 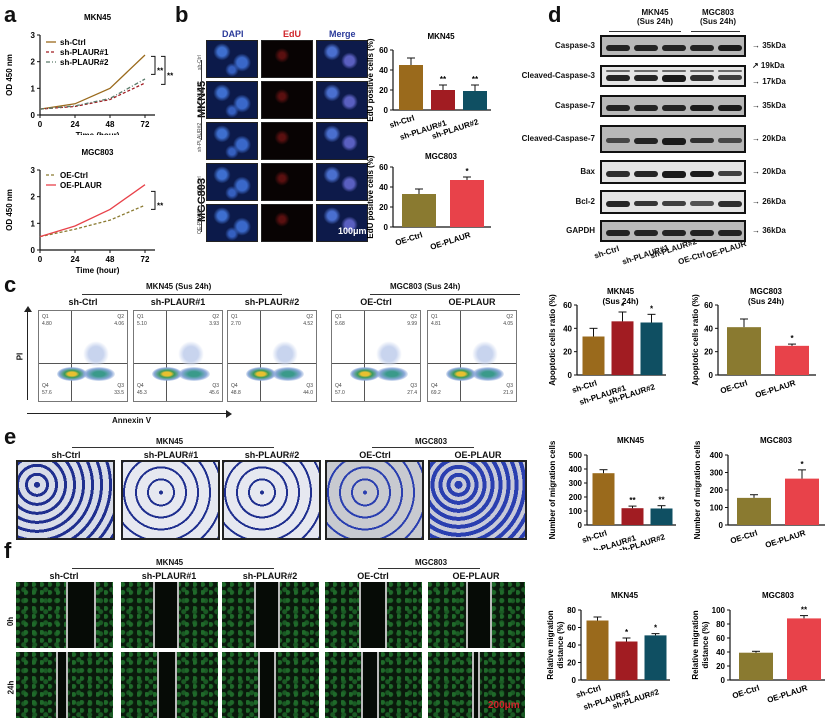 I want to click on blot-label: Caspase-3, so click(x=574, y=45).